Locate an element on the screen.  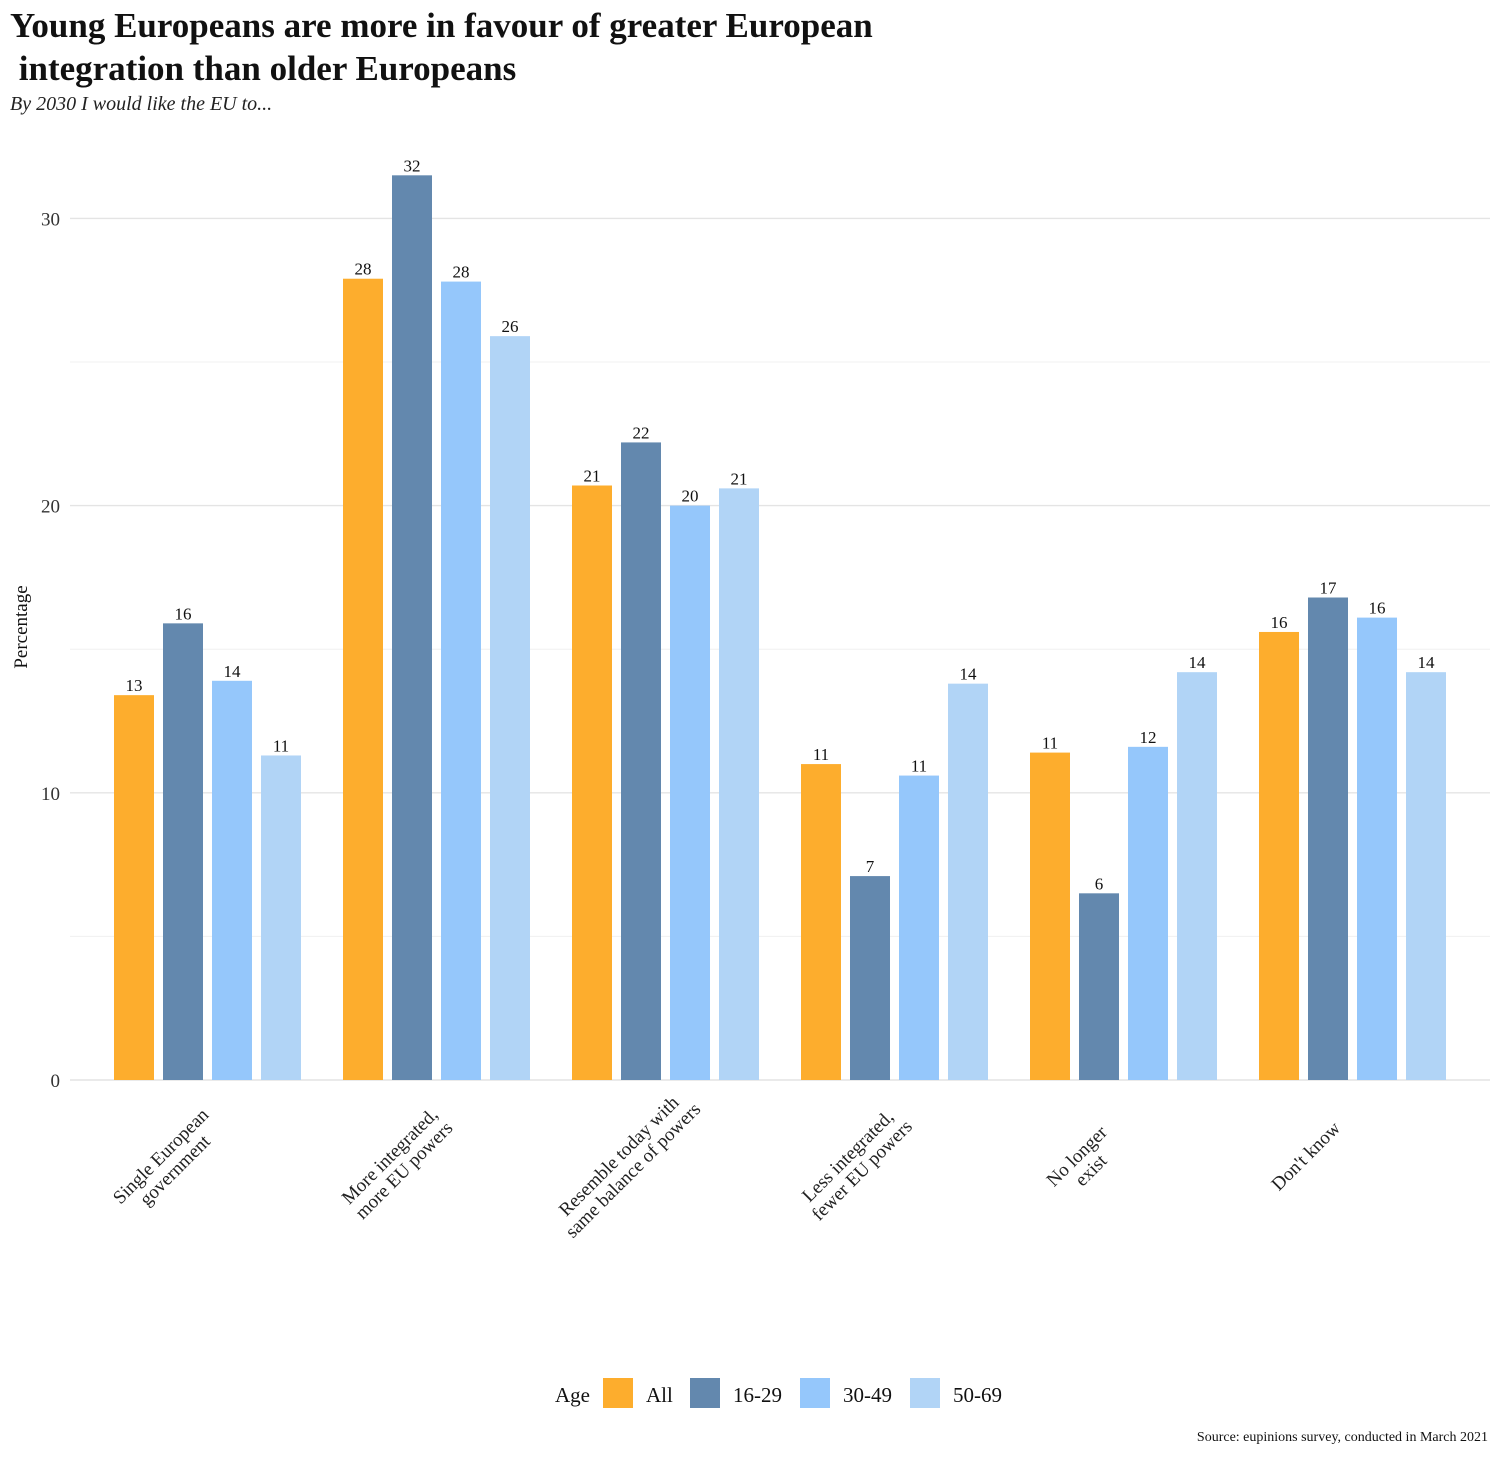
legend-label: 16-29 is located at coordinates (757, 1395).